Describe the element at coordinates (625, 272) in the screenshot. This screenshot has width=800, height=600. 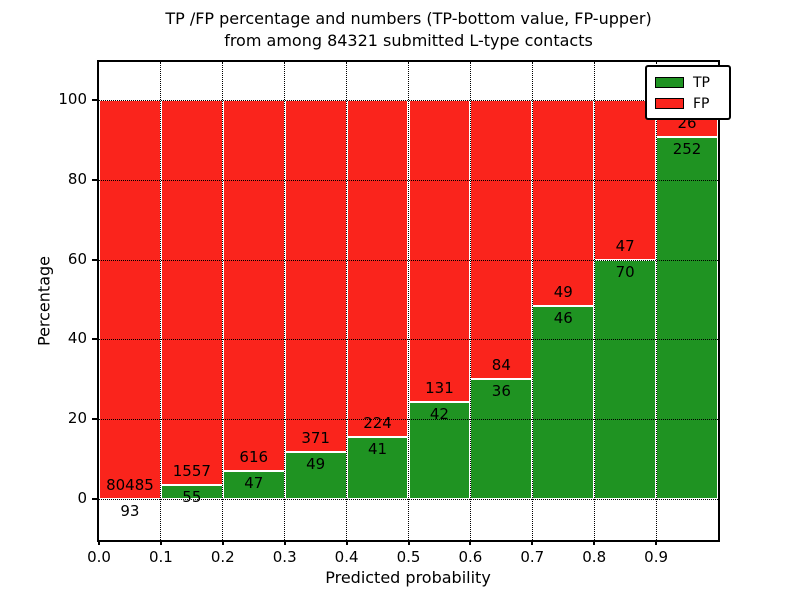
I see `tp-count-label: 70` at that location.